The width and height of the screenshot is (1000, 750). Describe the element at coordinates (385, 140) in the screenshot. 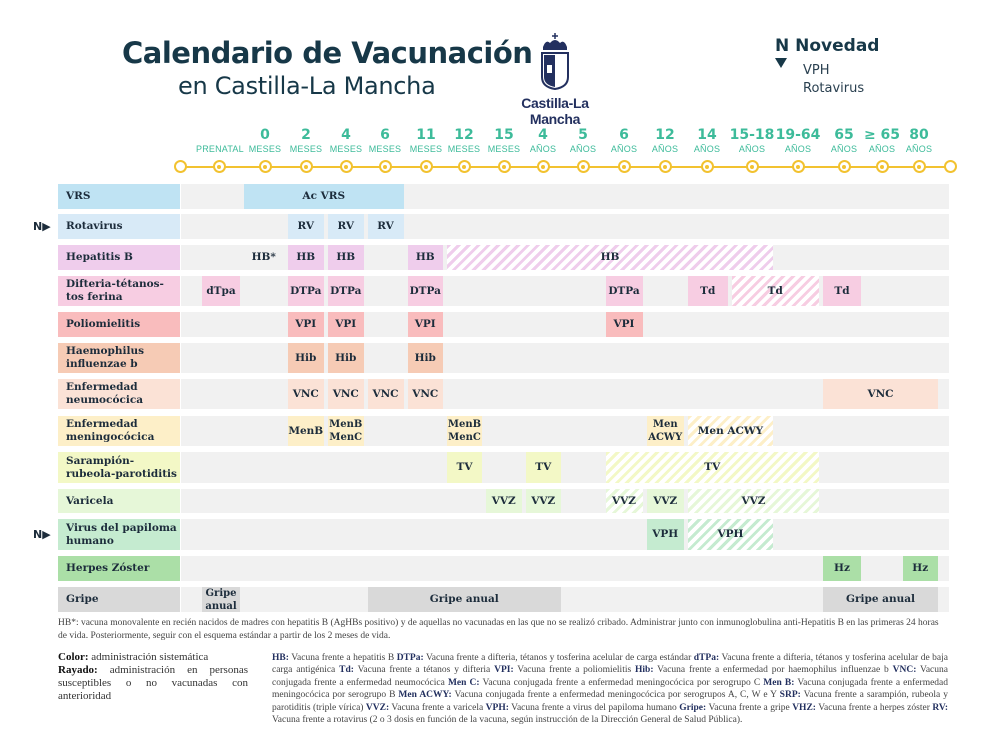

I see `age-column-header: 6 MESES` at that location.